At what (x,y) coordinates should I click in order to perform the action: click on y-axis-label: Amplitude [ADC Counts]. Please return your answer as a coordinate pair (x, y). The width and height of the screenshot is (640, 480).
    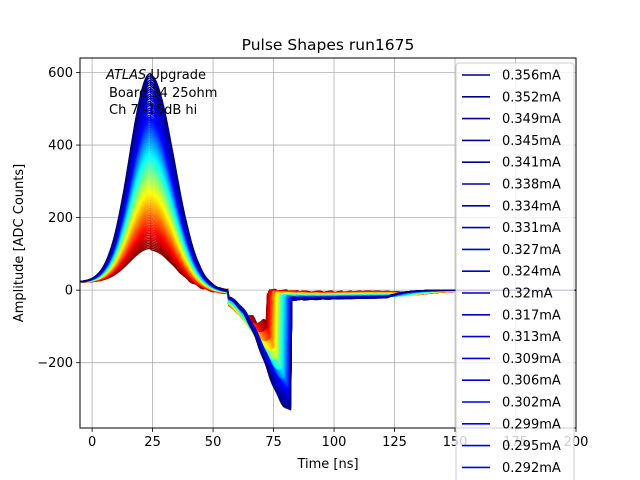
    Looking at the image, I should click on (19, 243).